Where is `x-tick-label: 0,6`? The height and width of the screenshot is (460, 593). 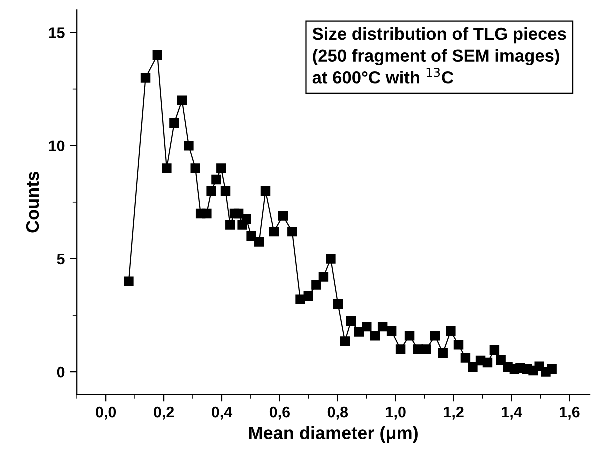
x-tick-label: 0,6 is located at coordinates (280, 413).